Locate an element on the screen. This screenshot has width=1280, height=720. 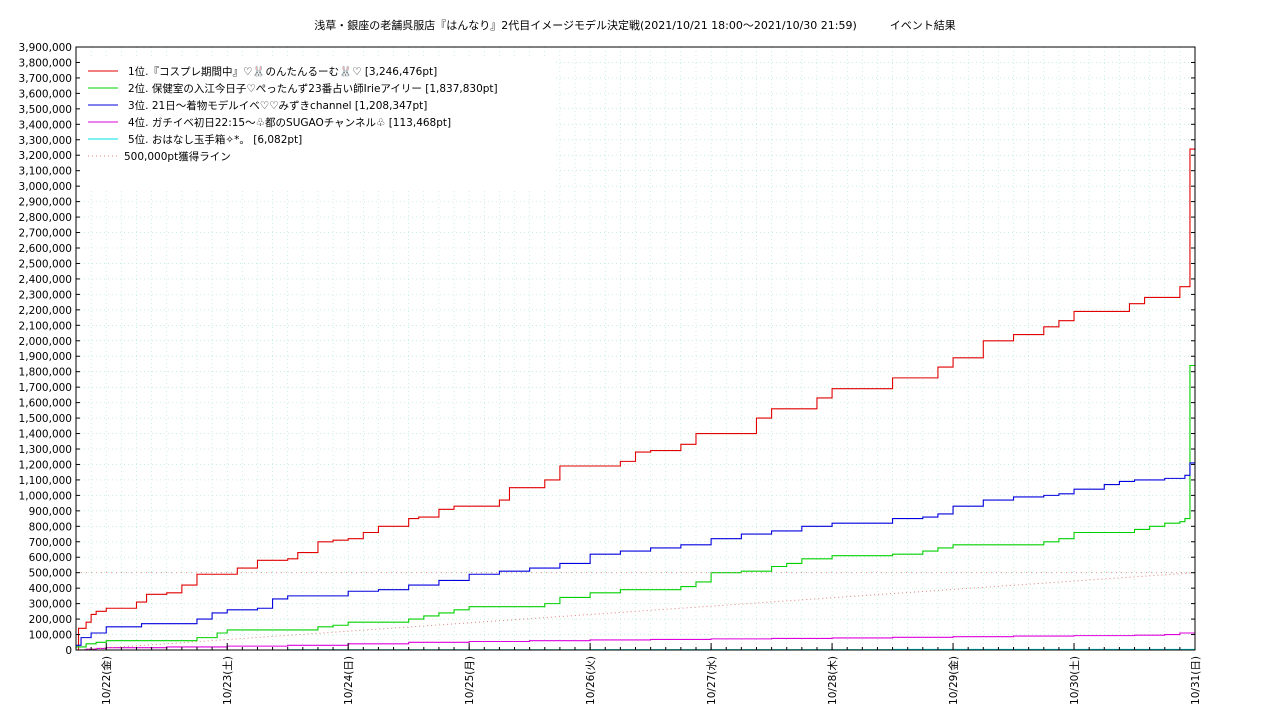
x-tick-label: 10/31(日) is located at coordinates (1196, 680).